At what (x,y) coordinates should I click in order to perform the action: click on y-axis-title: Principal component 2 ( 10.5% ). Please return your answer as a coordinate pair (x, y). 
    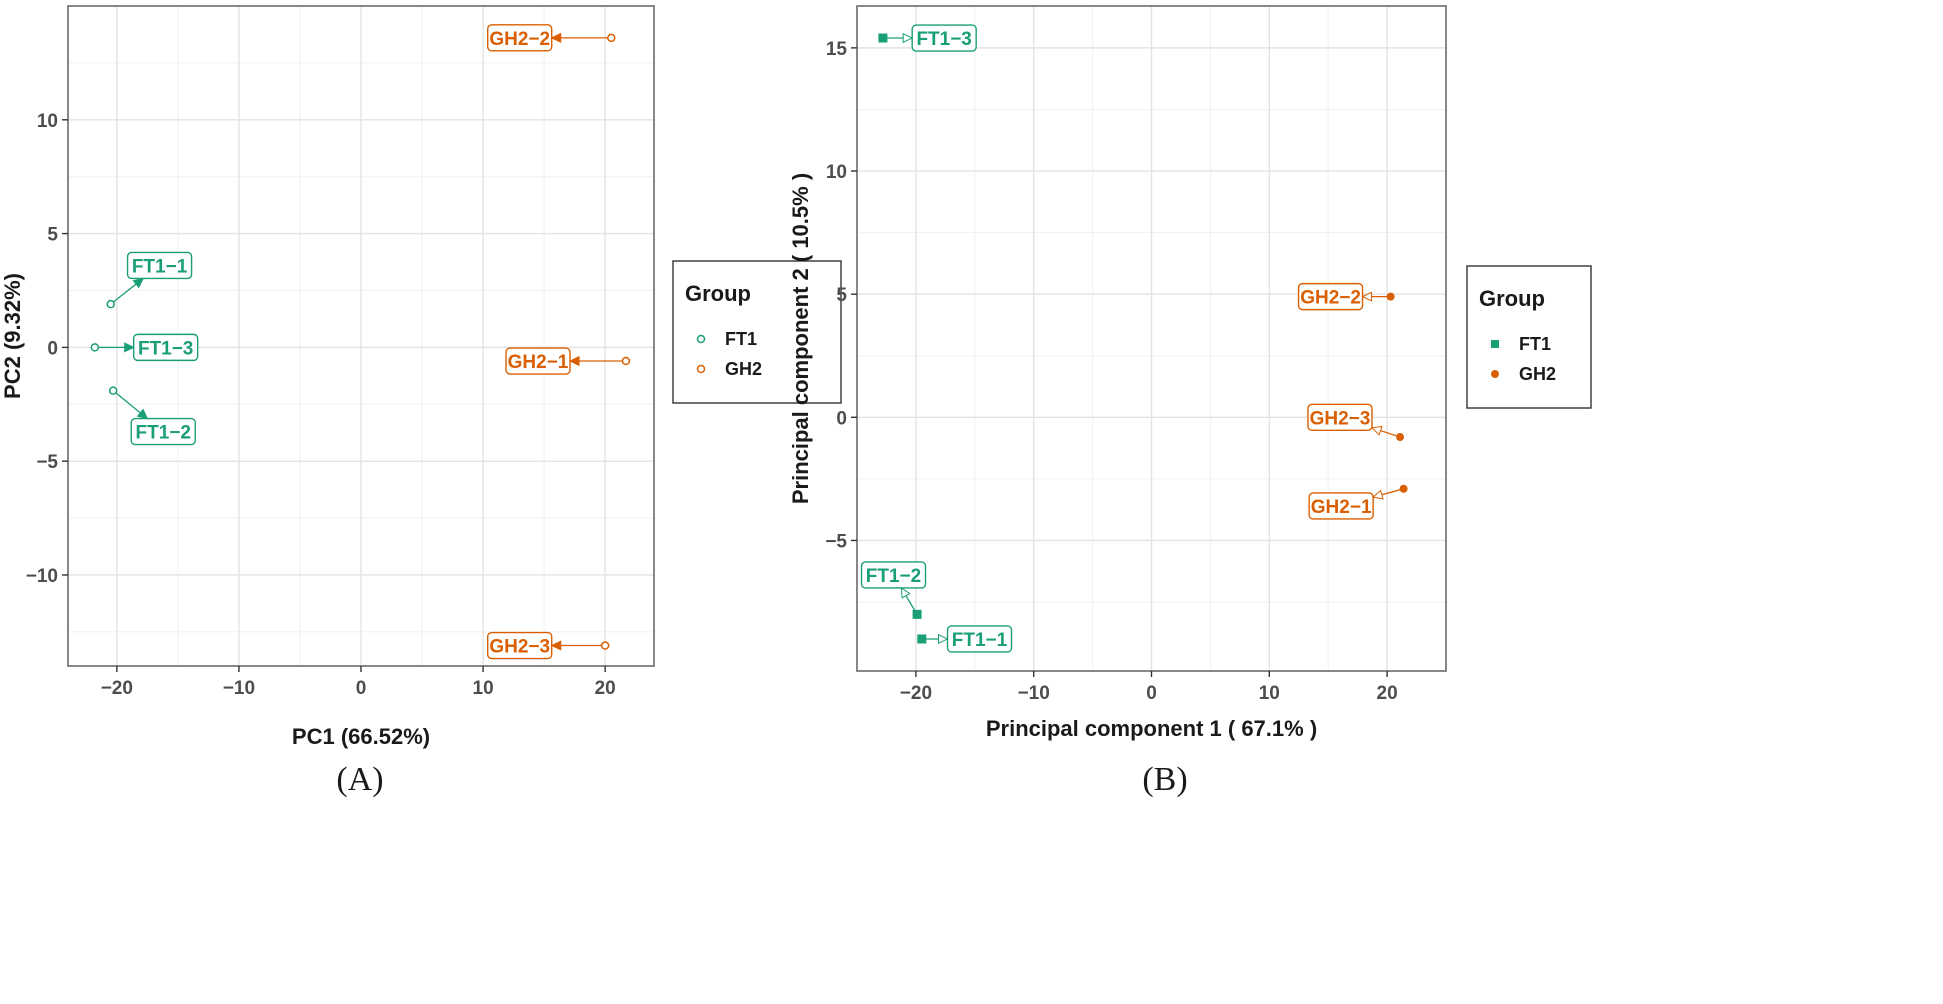
    Looking at the image, I should click on (800, 338).